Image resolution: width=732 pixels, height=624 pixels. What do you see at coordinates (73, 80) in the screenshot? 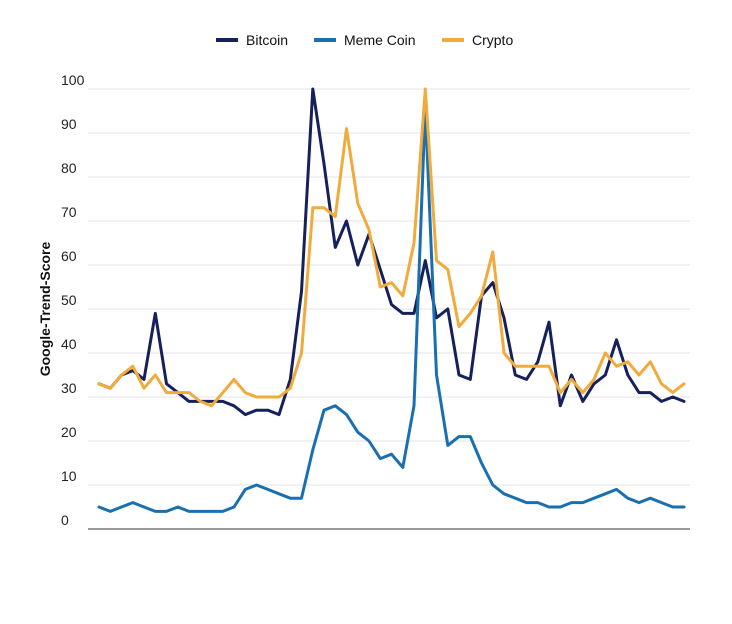
I see `y-tick-label-100: 100` at bounding box center [73, 80].